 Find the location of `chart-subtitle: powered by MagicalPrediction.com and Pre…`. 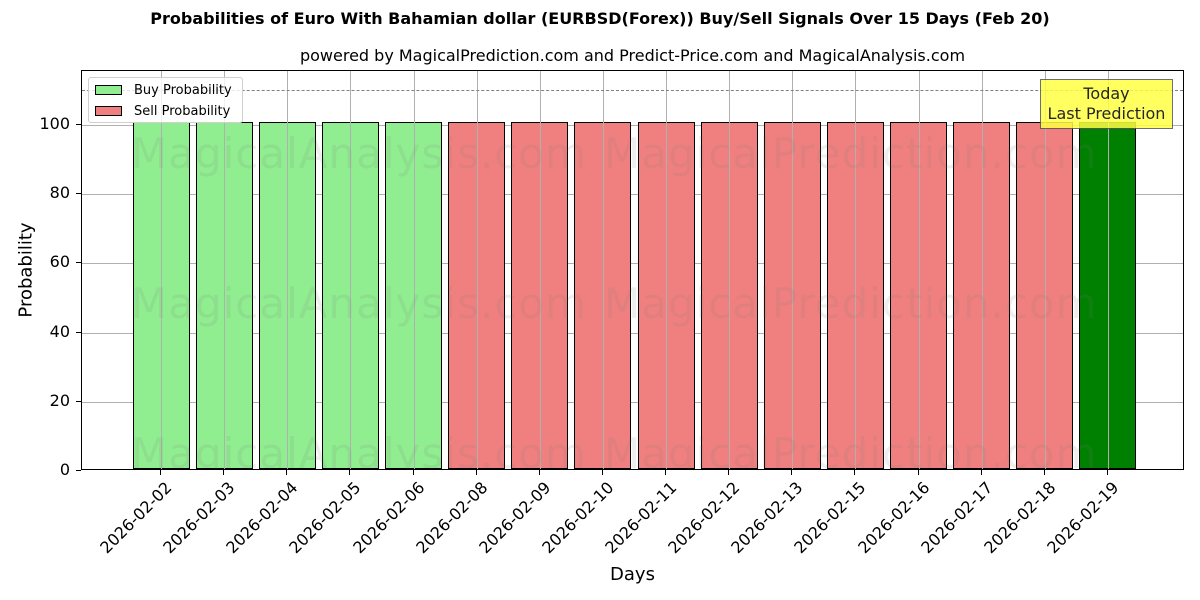

chart-subtitle: powered by MagicalPrediction.com and Pre… is located at coordinates (632, 55).